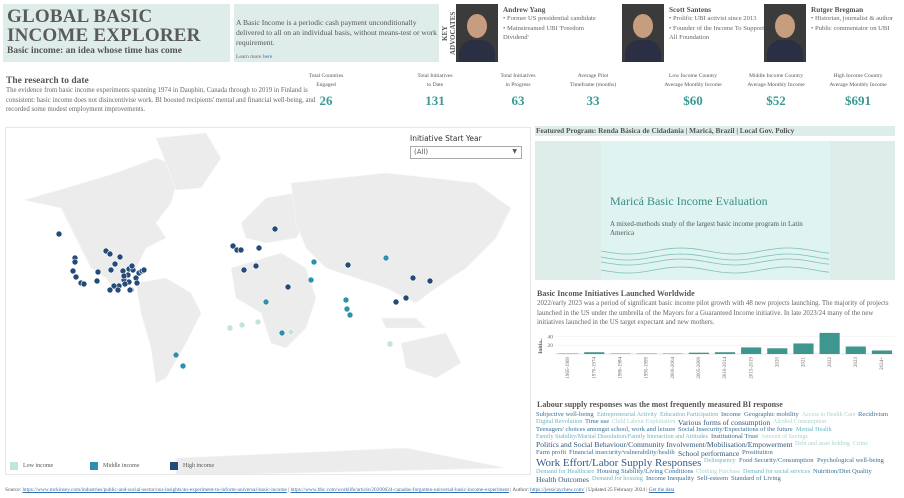 Image resolution: width=904 pixels, height=498 pixels. Describe the element at coordinates (735, 437) in the screenshot. I see `wordcloud-term: Institutional Trust` at that location.